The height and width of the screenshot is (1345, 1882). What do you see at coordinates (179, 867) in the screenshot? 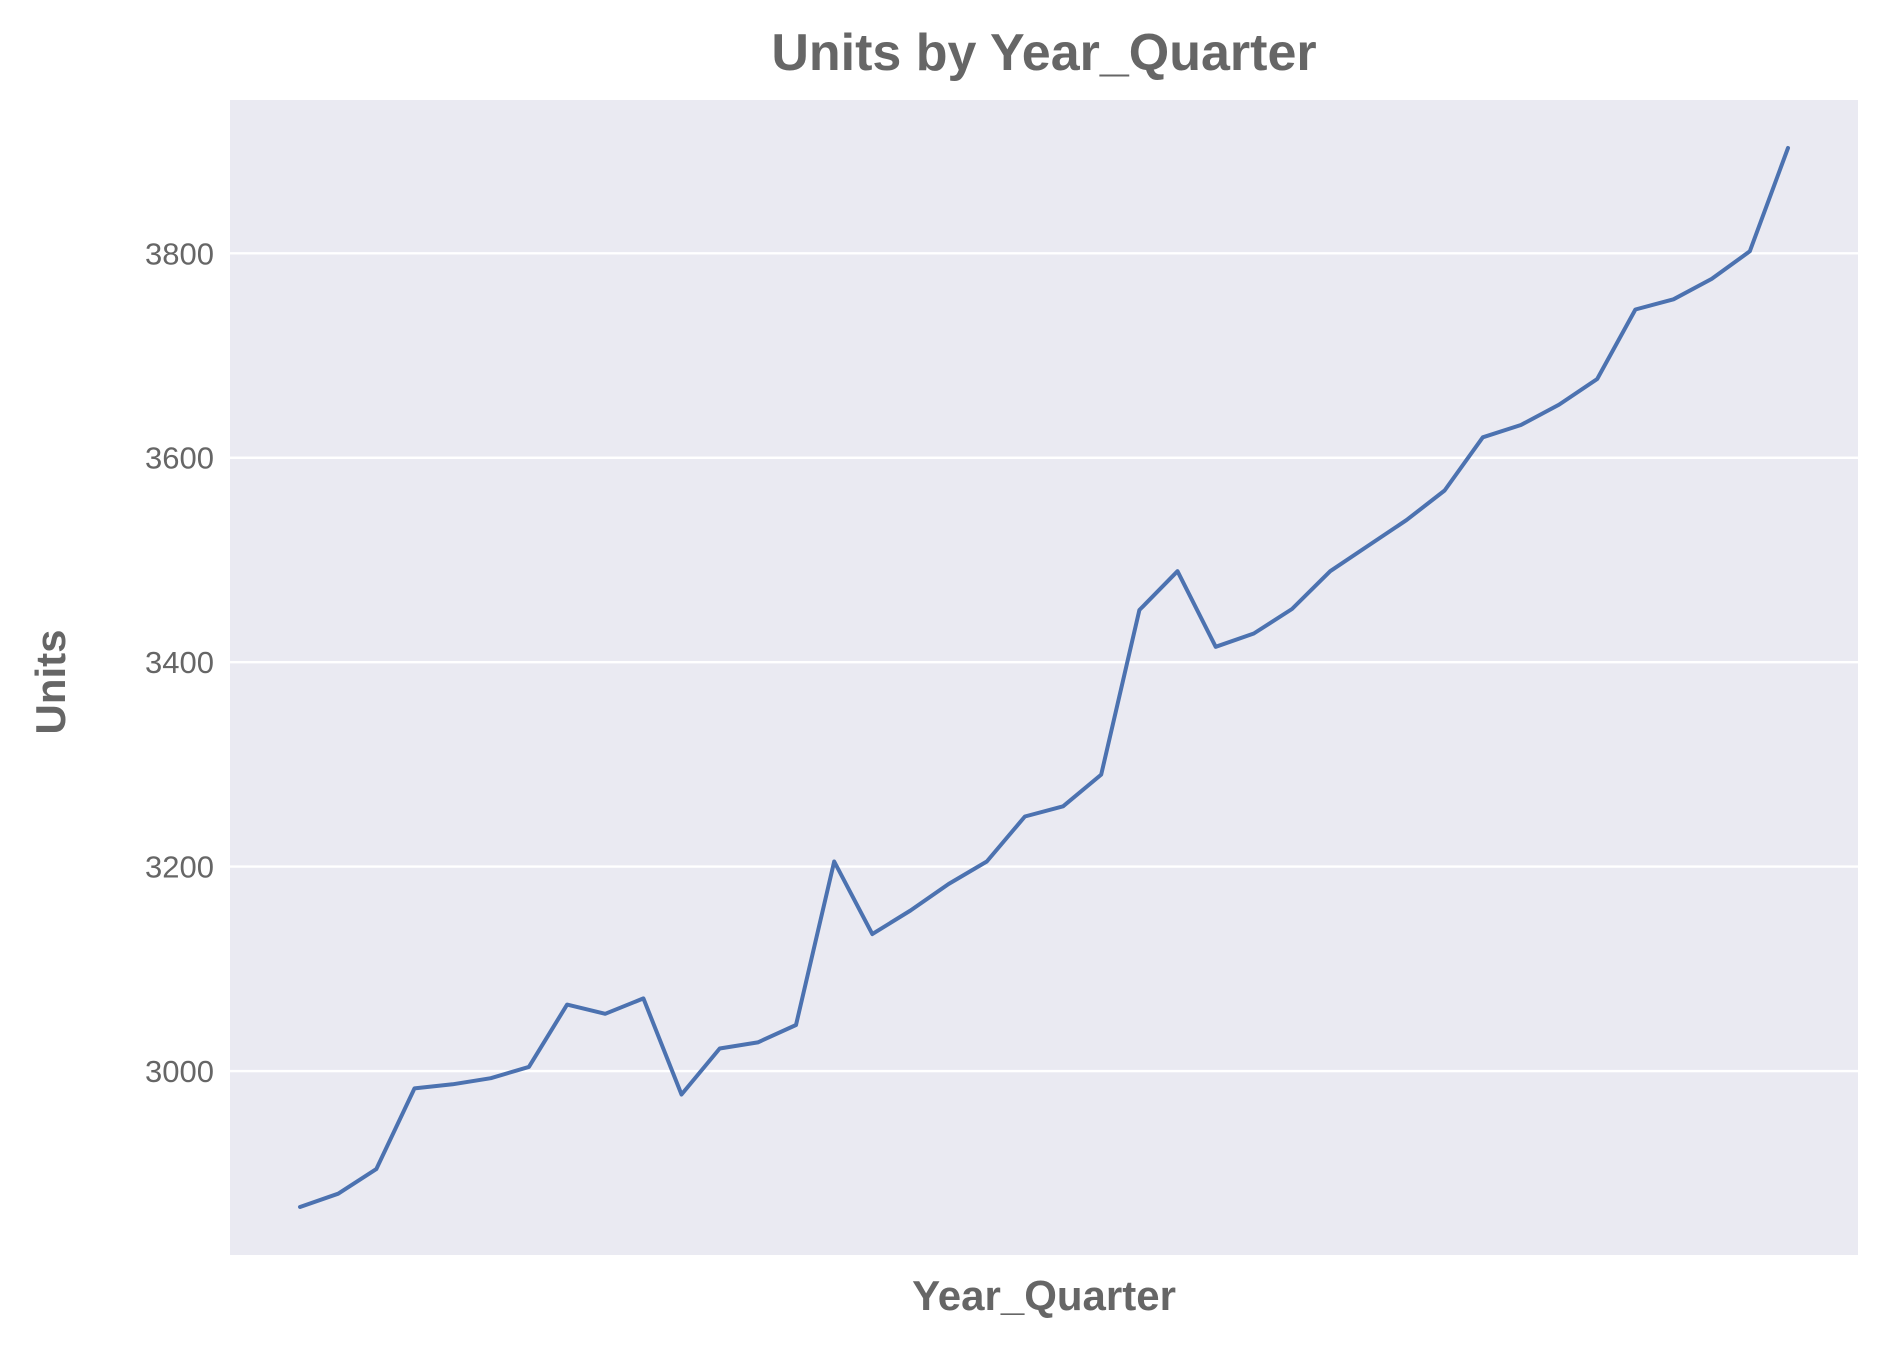
I see `y-tick-label: 3200` at bounding box center [179, 867].